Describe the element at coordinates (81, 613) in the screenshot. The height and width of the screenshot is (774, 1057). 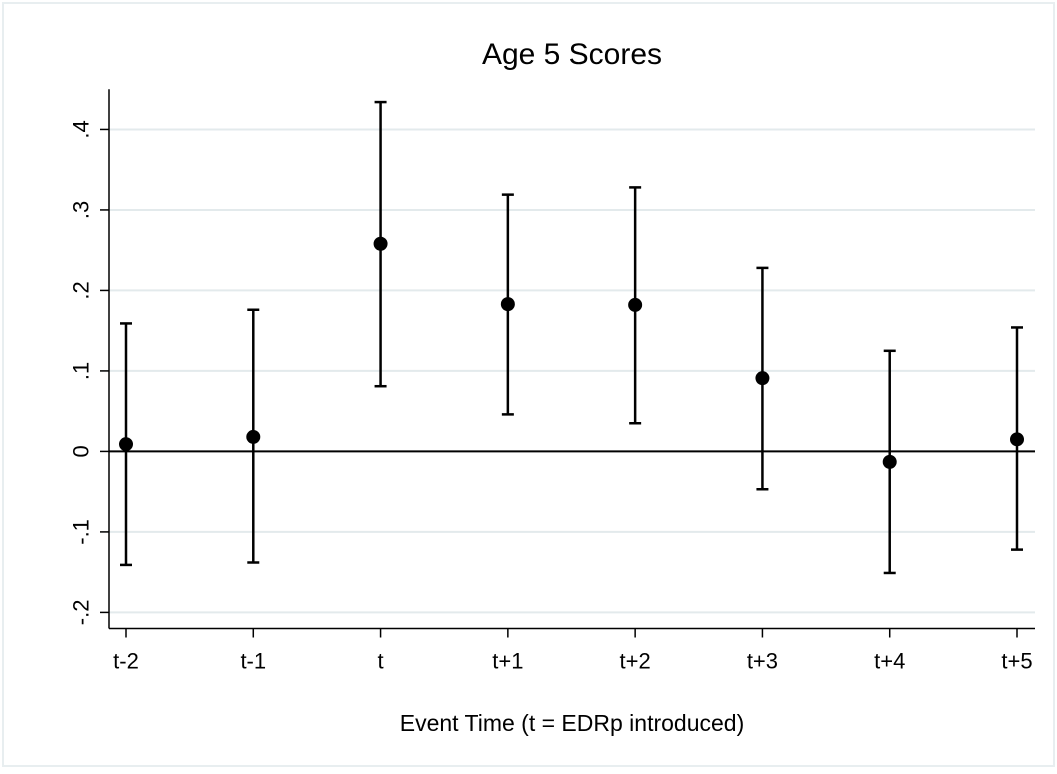
I see `y-tick-label: -.2` at that location.